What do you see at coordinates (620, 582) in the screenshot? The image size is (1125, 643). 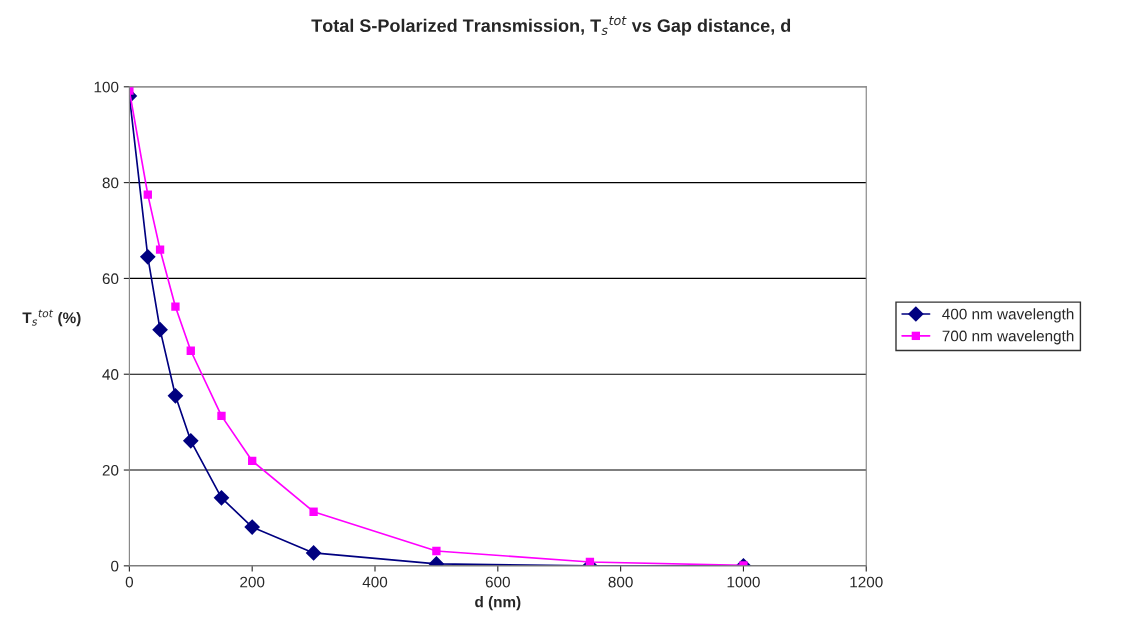 I see `x-tick-label: 800` at bounding box center [620, 582].